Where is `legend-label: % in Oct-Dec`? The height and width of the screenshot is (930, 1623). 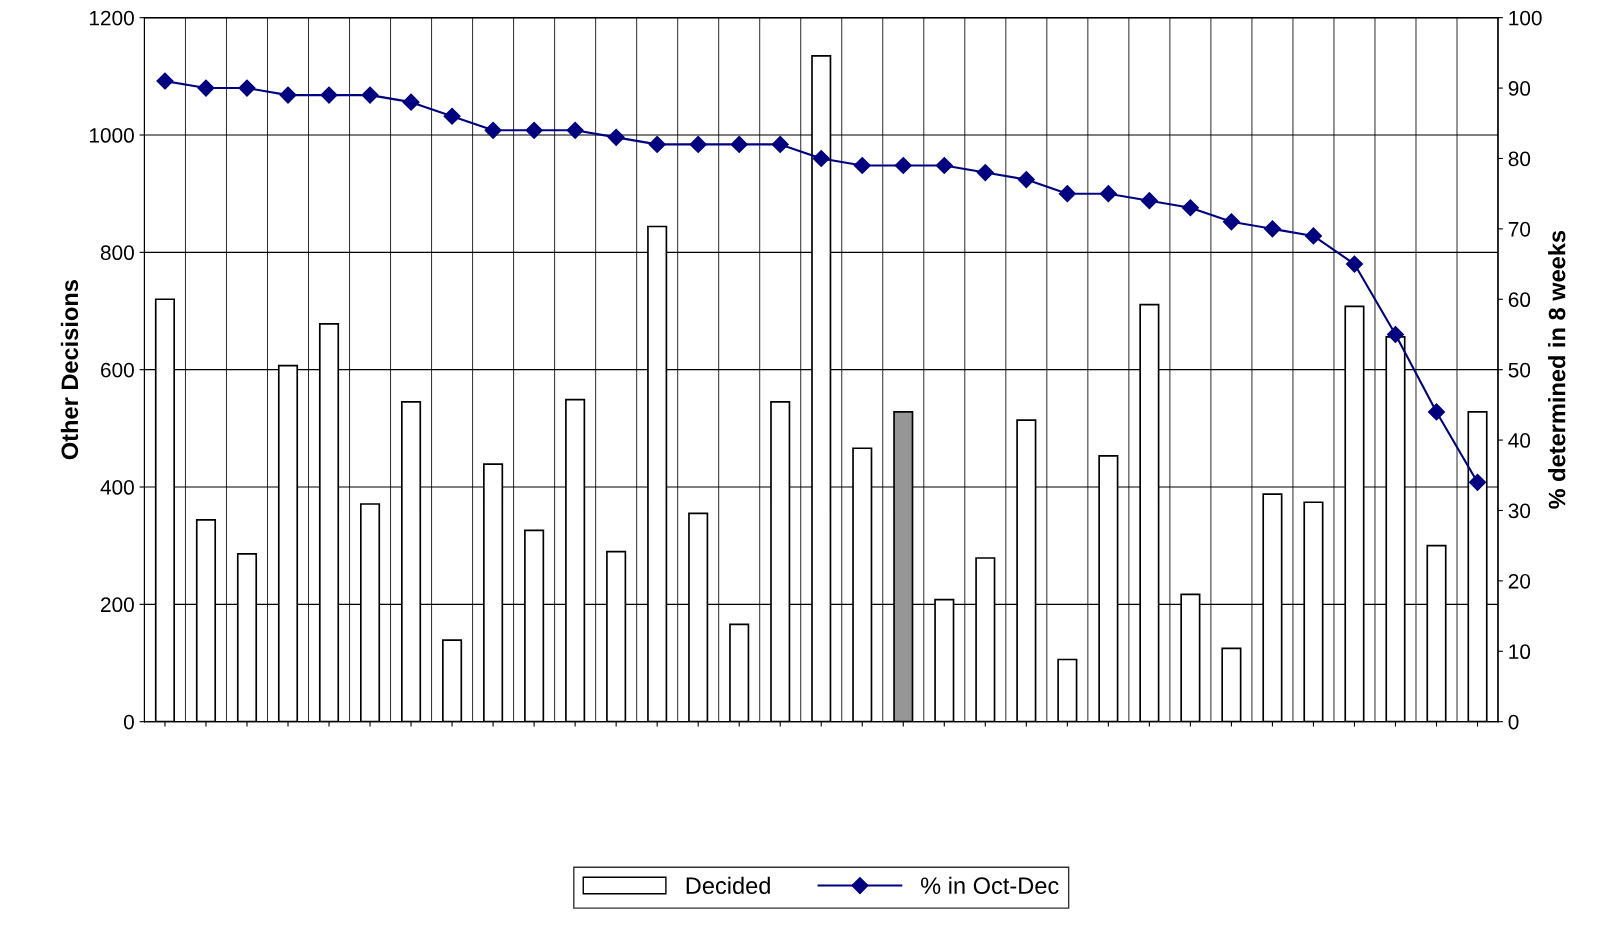
legend-label: % in Oct-Dec is located at coordinates (989, 885).